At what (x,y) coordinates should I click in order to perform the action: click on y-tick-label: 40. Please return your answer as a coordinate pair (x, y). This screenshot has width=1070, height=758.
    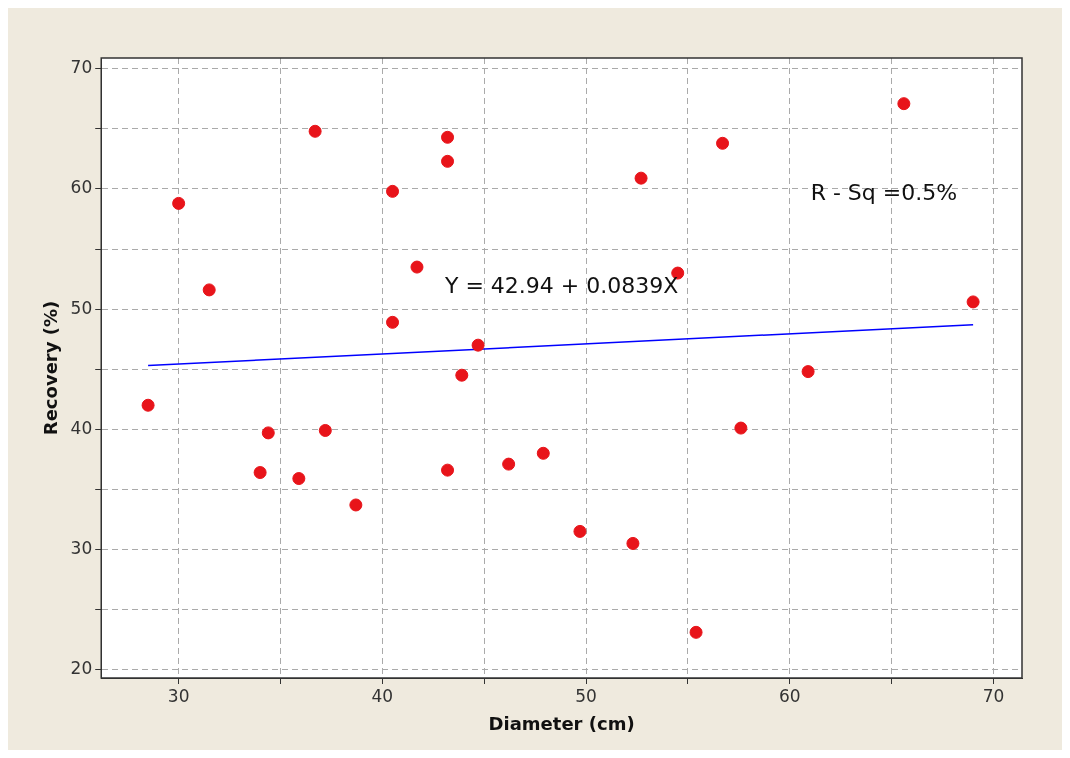
    Looking at the image, I should click on (81, 427).